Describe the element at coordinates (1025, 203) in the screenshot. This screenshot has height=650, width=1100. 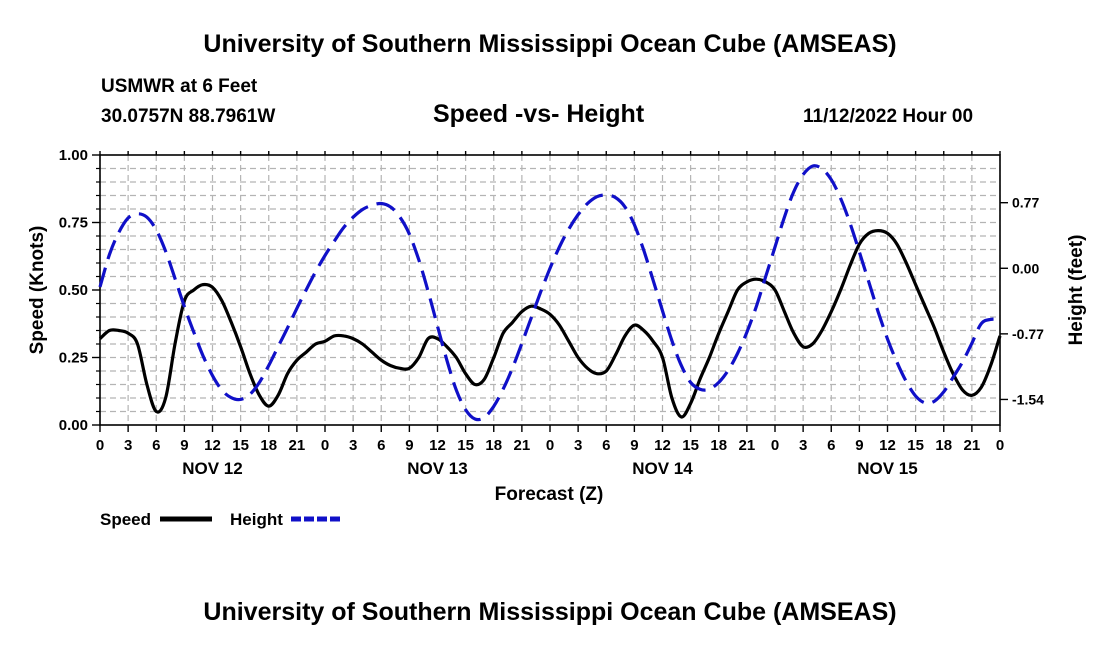
I see `y2-tick-label: 0.77` at that location.